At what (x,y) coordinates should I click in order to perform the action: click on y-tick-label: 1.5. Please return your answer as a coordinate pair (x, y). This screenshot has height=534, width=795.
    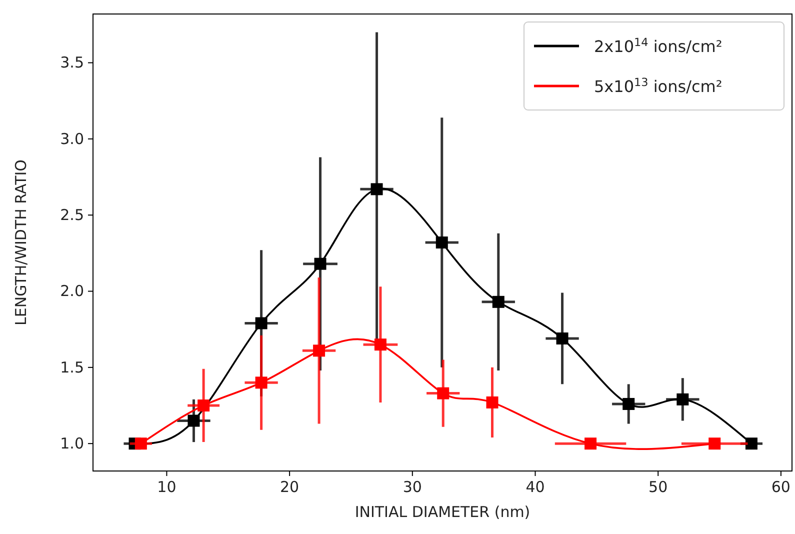
    Looking at the image, I should click on (72, 367).